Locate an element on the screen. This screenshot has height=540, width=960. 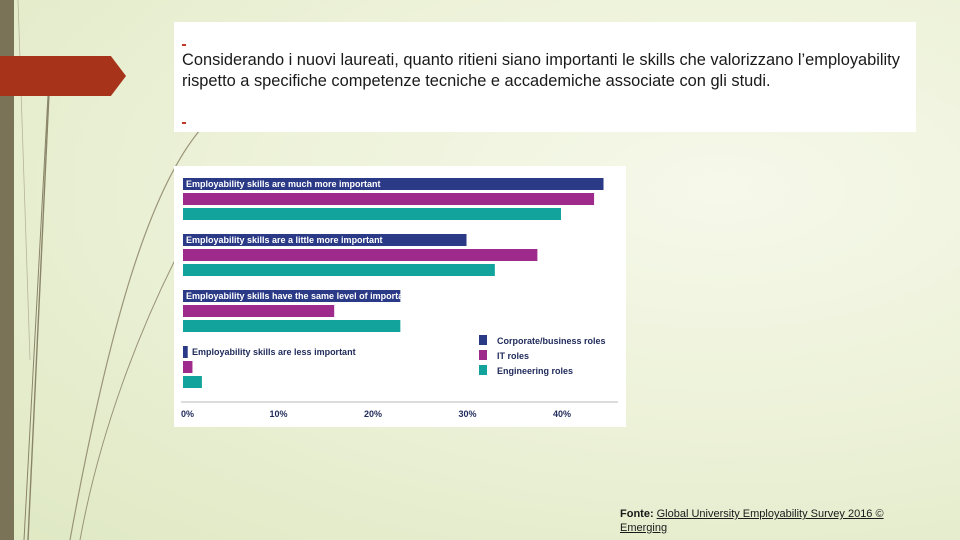
category-label: Employability skills are less important is located at coordinates (274, 352).